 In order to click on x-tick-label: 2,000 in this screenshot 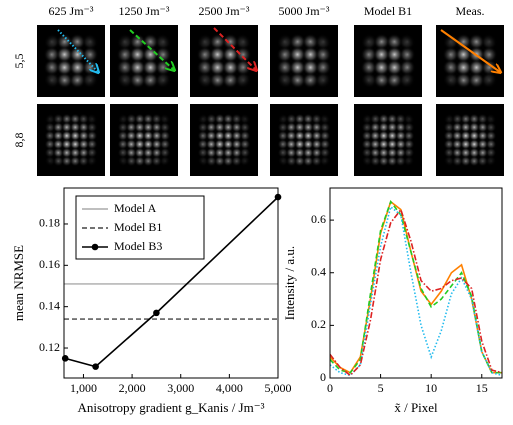, I will do `click(132, 388)`.